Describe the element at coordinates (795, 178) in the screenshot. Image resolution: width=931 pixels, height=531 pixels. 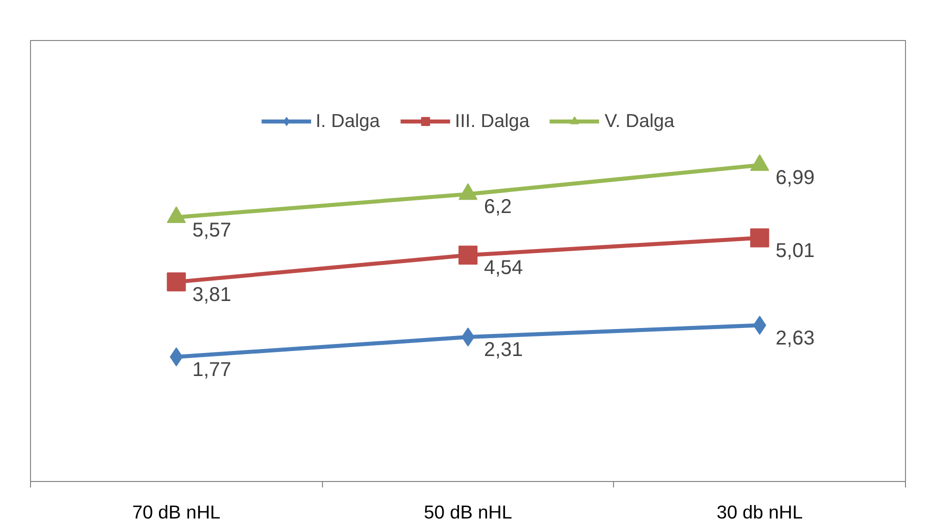
I see `data-label: 6,99` at that location.